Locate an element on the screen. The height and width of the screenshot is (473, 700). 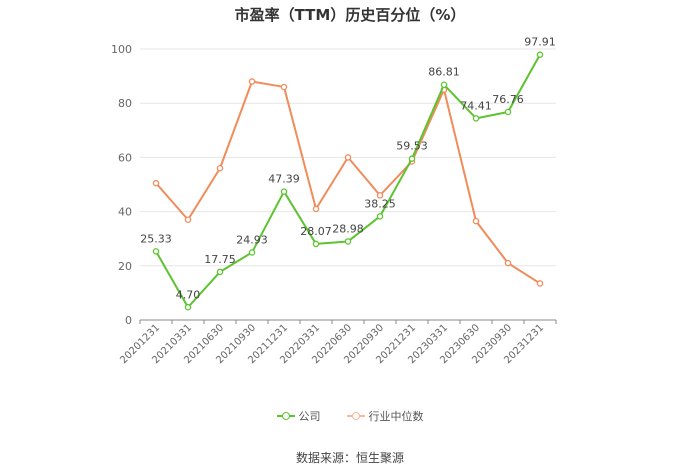
data-label: 28.98 is located at coordinates (348, 228).